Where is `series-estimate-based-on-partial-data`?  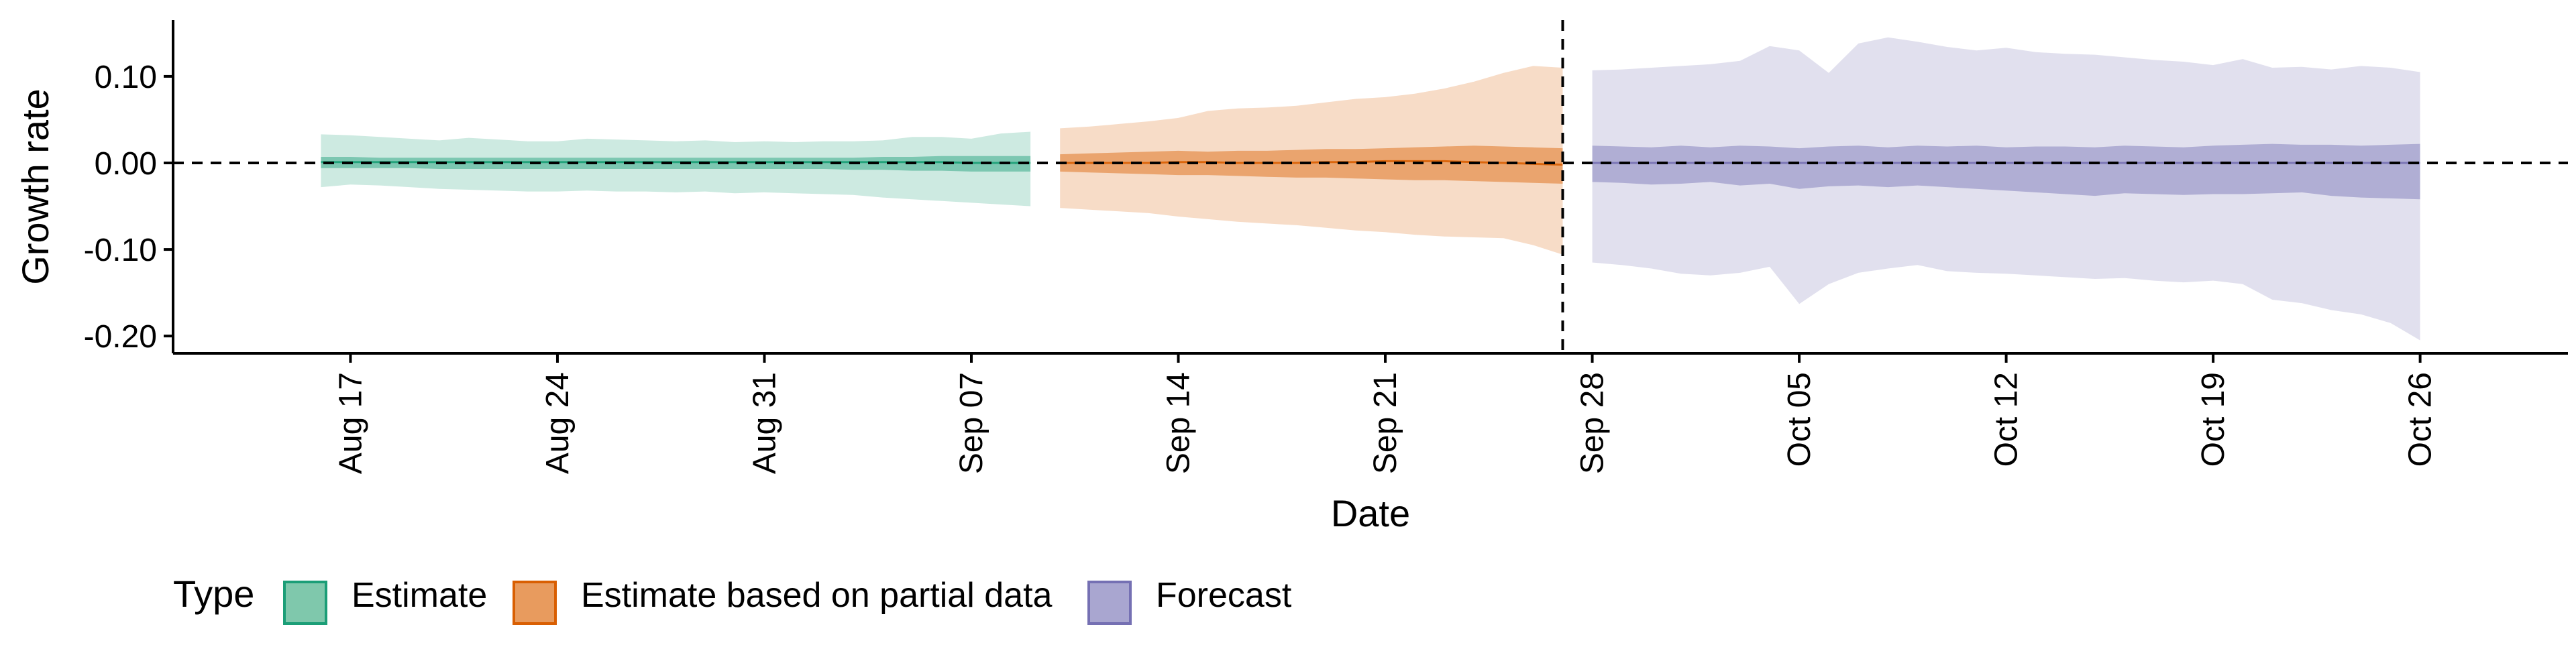
series-estimate-based-on-partial-data is located at coordinates (1311, 161).